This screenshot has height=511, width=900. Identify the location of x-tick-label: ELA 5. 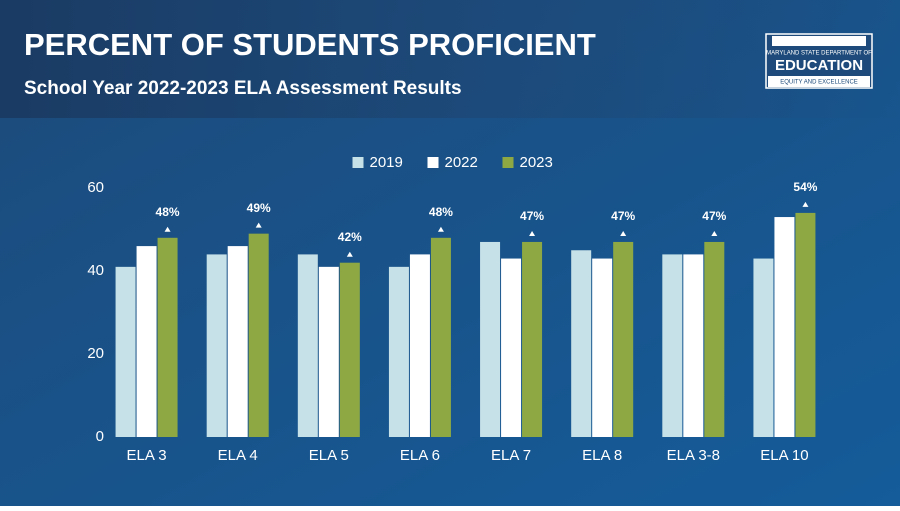
(329, 455).